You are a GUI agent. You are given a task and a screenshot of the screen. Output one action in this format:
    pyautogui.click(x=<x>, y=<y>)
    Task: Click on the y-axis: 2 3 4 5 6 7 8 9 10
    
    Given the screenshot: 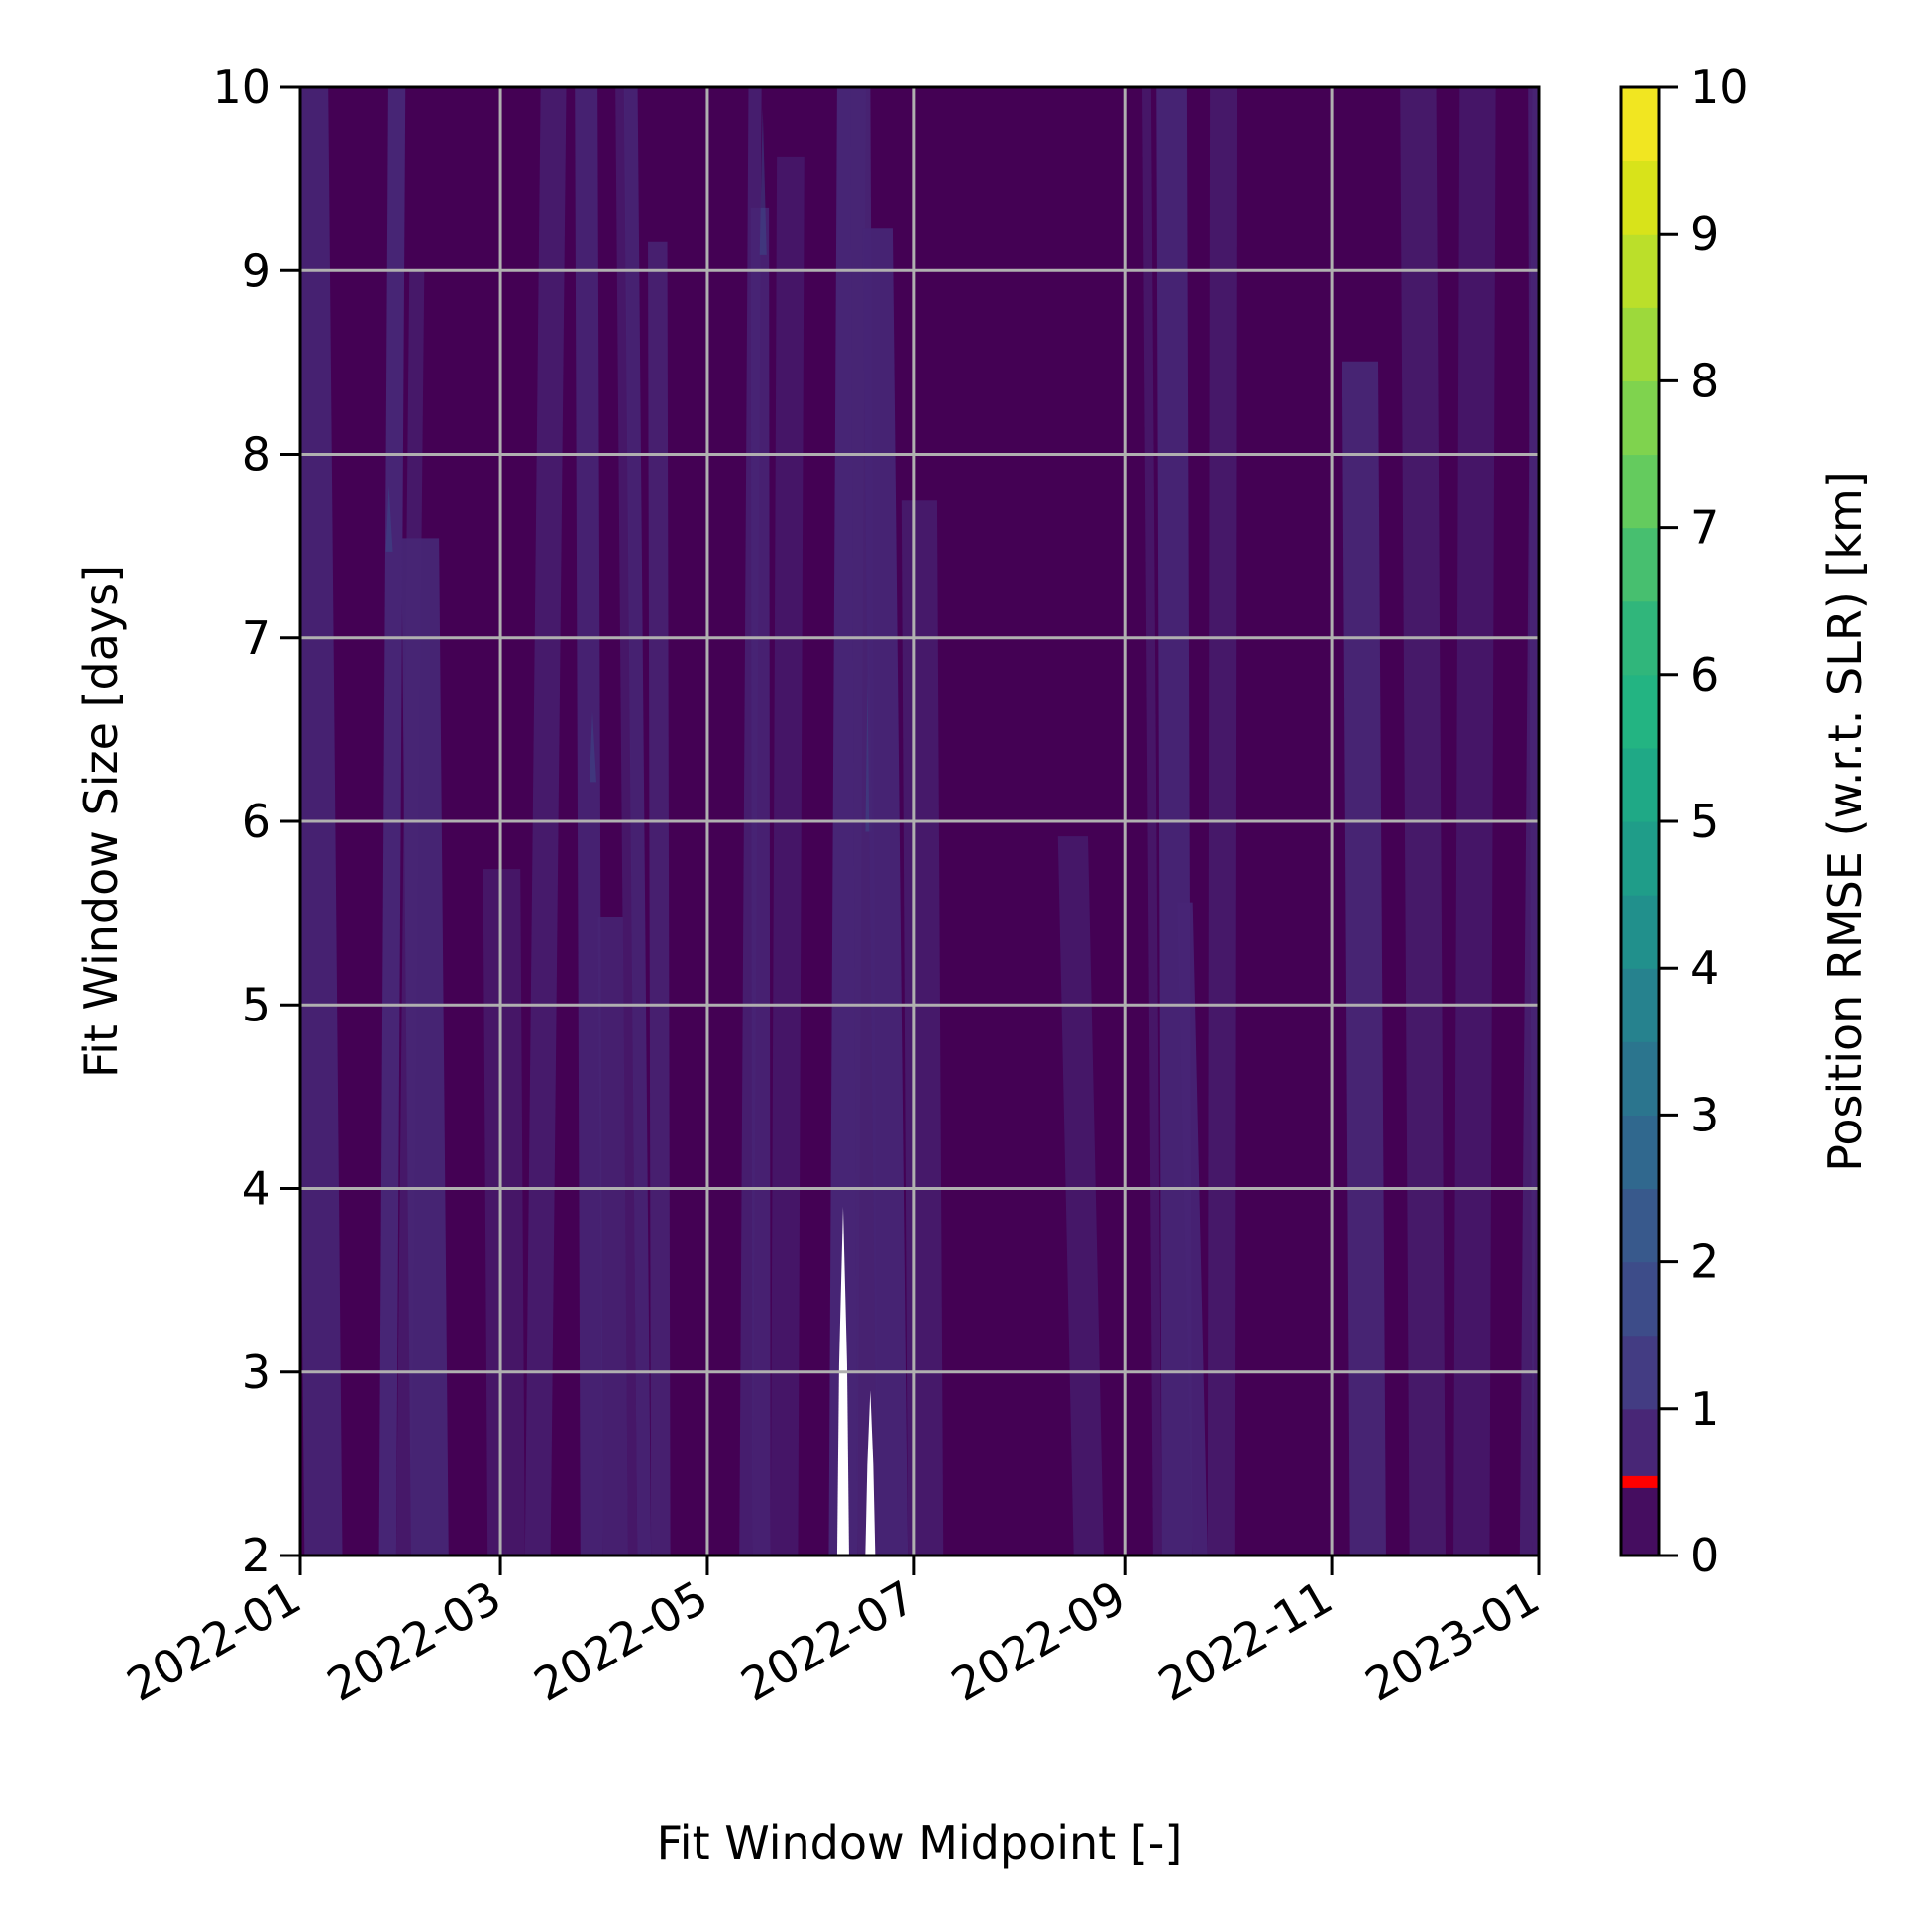 What is the action you would take?
    pyautogui.click(x=256, y=821)
    